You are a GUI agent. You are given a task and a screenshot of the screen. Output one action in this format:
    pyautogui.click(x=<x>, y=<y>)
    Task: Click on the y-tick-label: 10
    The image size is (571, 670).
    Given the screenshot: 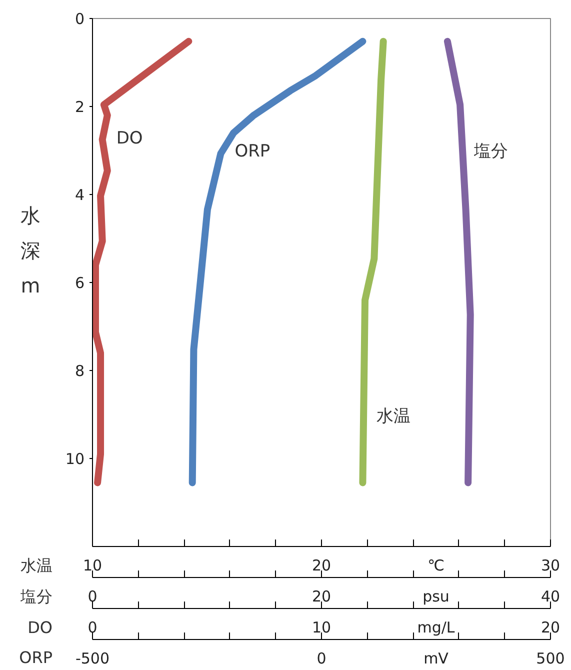 What is the action you would take?
    pyautogui.click(x=75, y=459)
    